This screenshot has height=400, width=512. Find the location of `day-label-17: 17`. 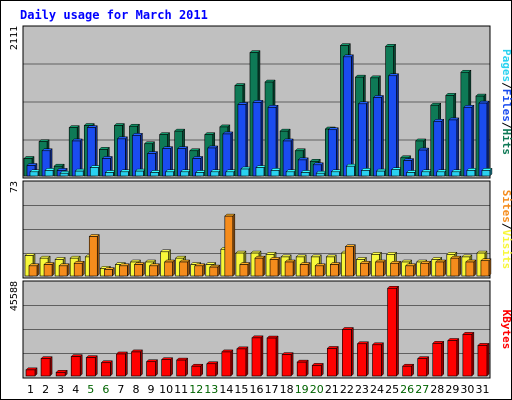

day-label-17: 17 is located at coordinates (272, 389).